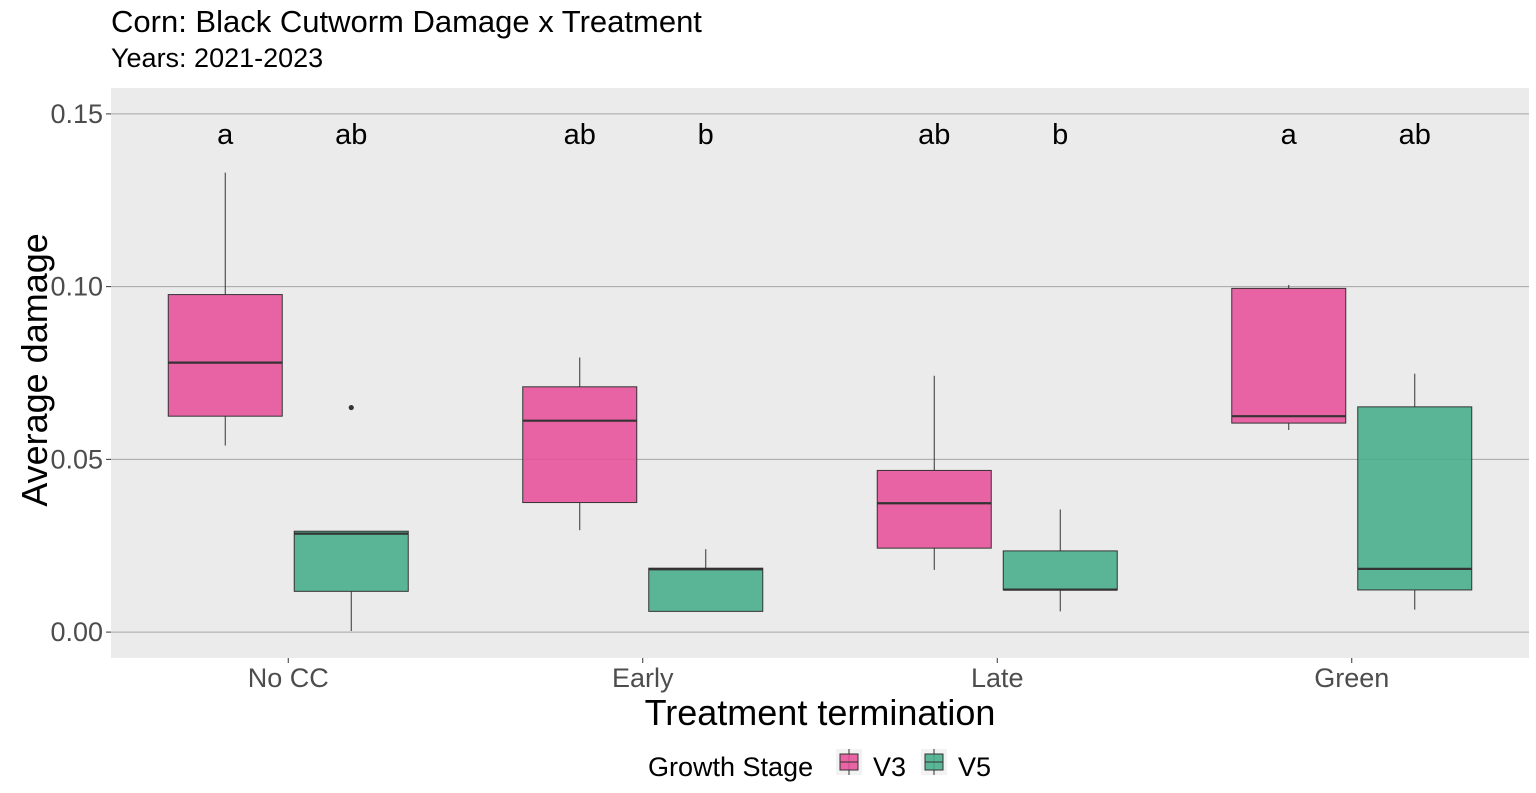 This screenshot has width=1536, height=793. What do you see at coordinates (288, 678) in the screenshot?
I see `x-tick-label: No CC` at bounding box center [288, 678].